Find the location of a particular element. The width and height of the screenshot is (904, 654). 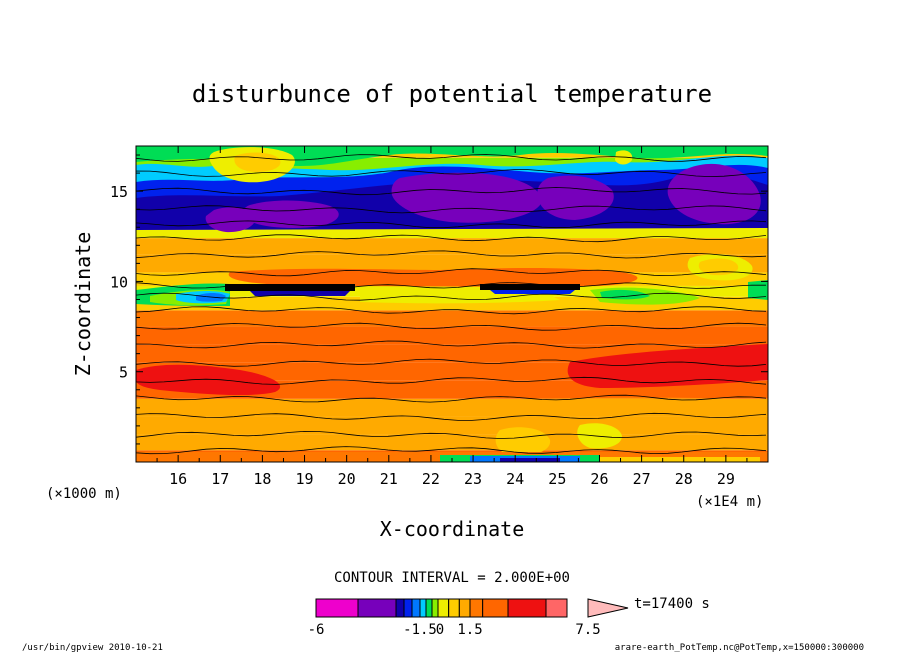

colorbar-labels: -6 -1.50 1.5 7.5 is located at coordinates (454, 630).